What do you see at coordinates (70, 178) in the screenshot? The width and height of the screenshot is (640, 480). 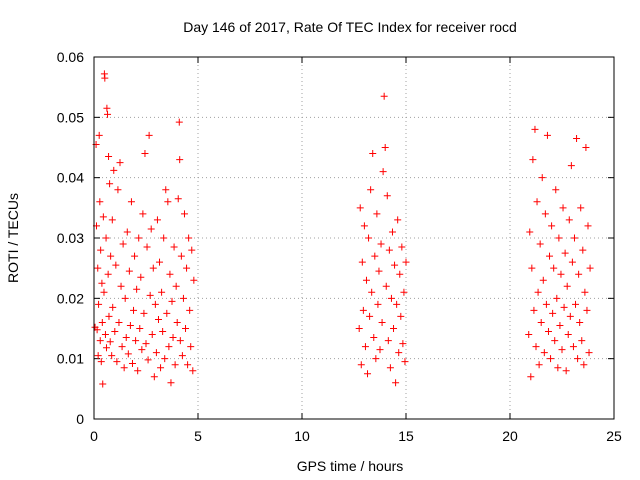 I see `y-tick-label: 0.04` at bounding box center [70, 178].